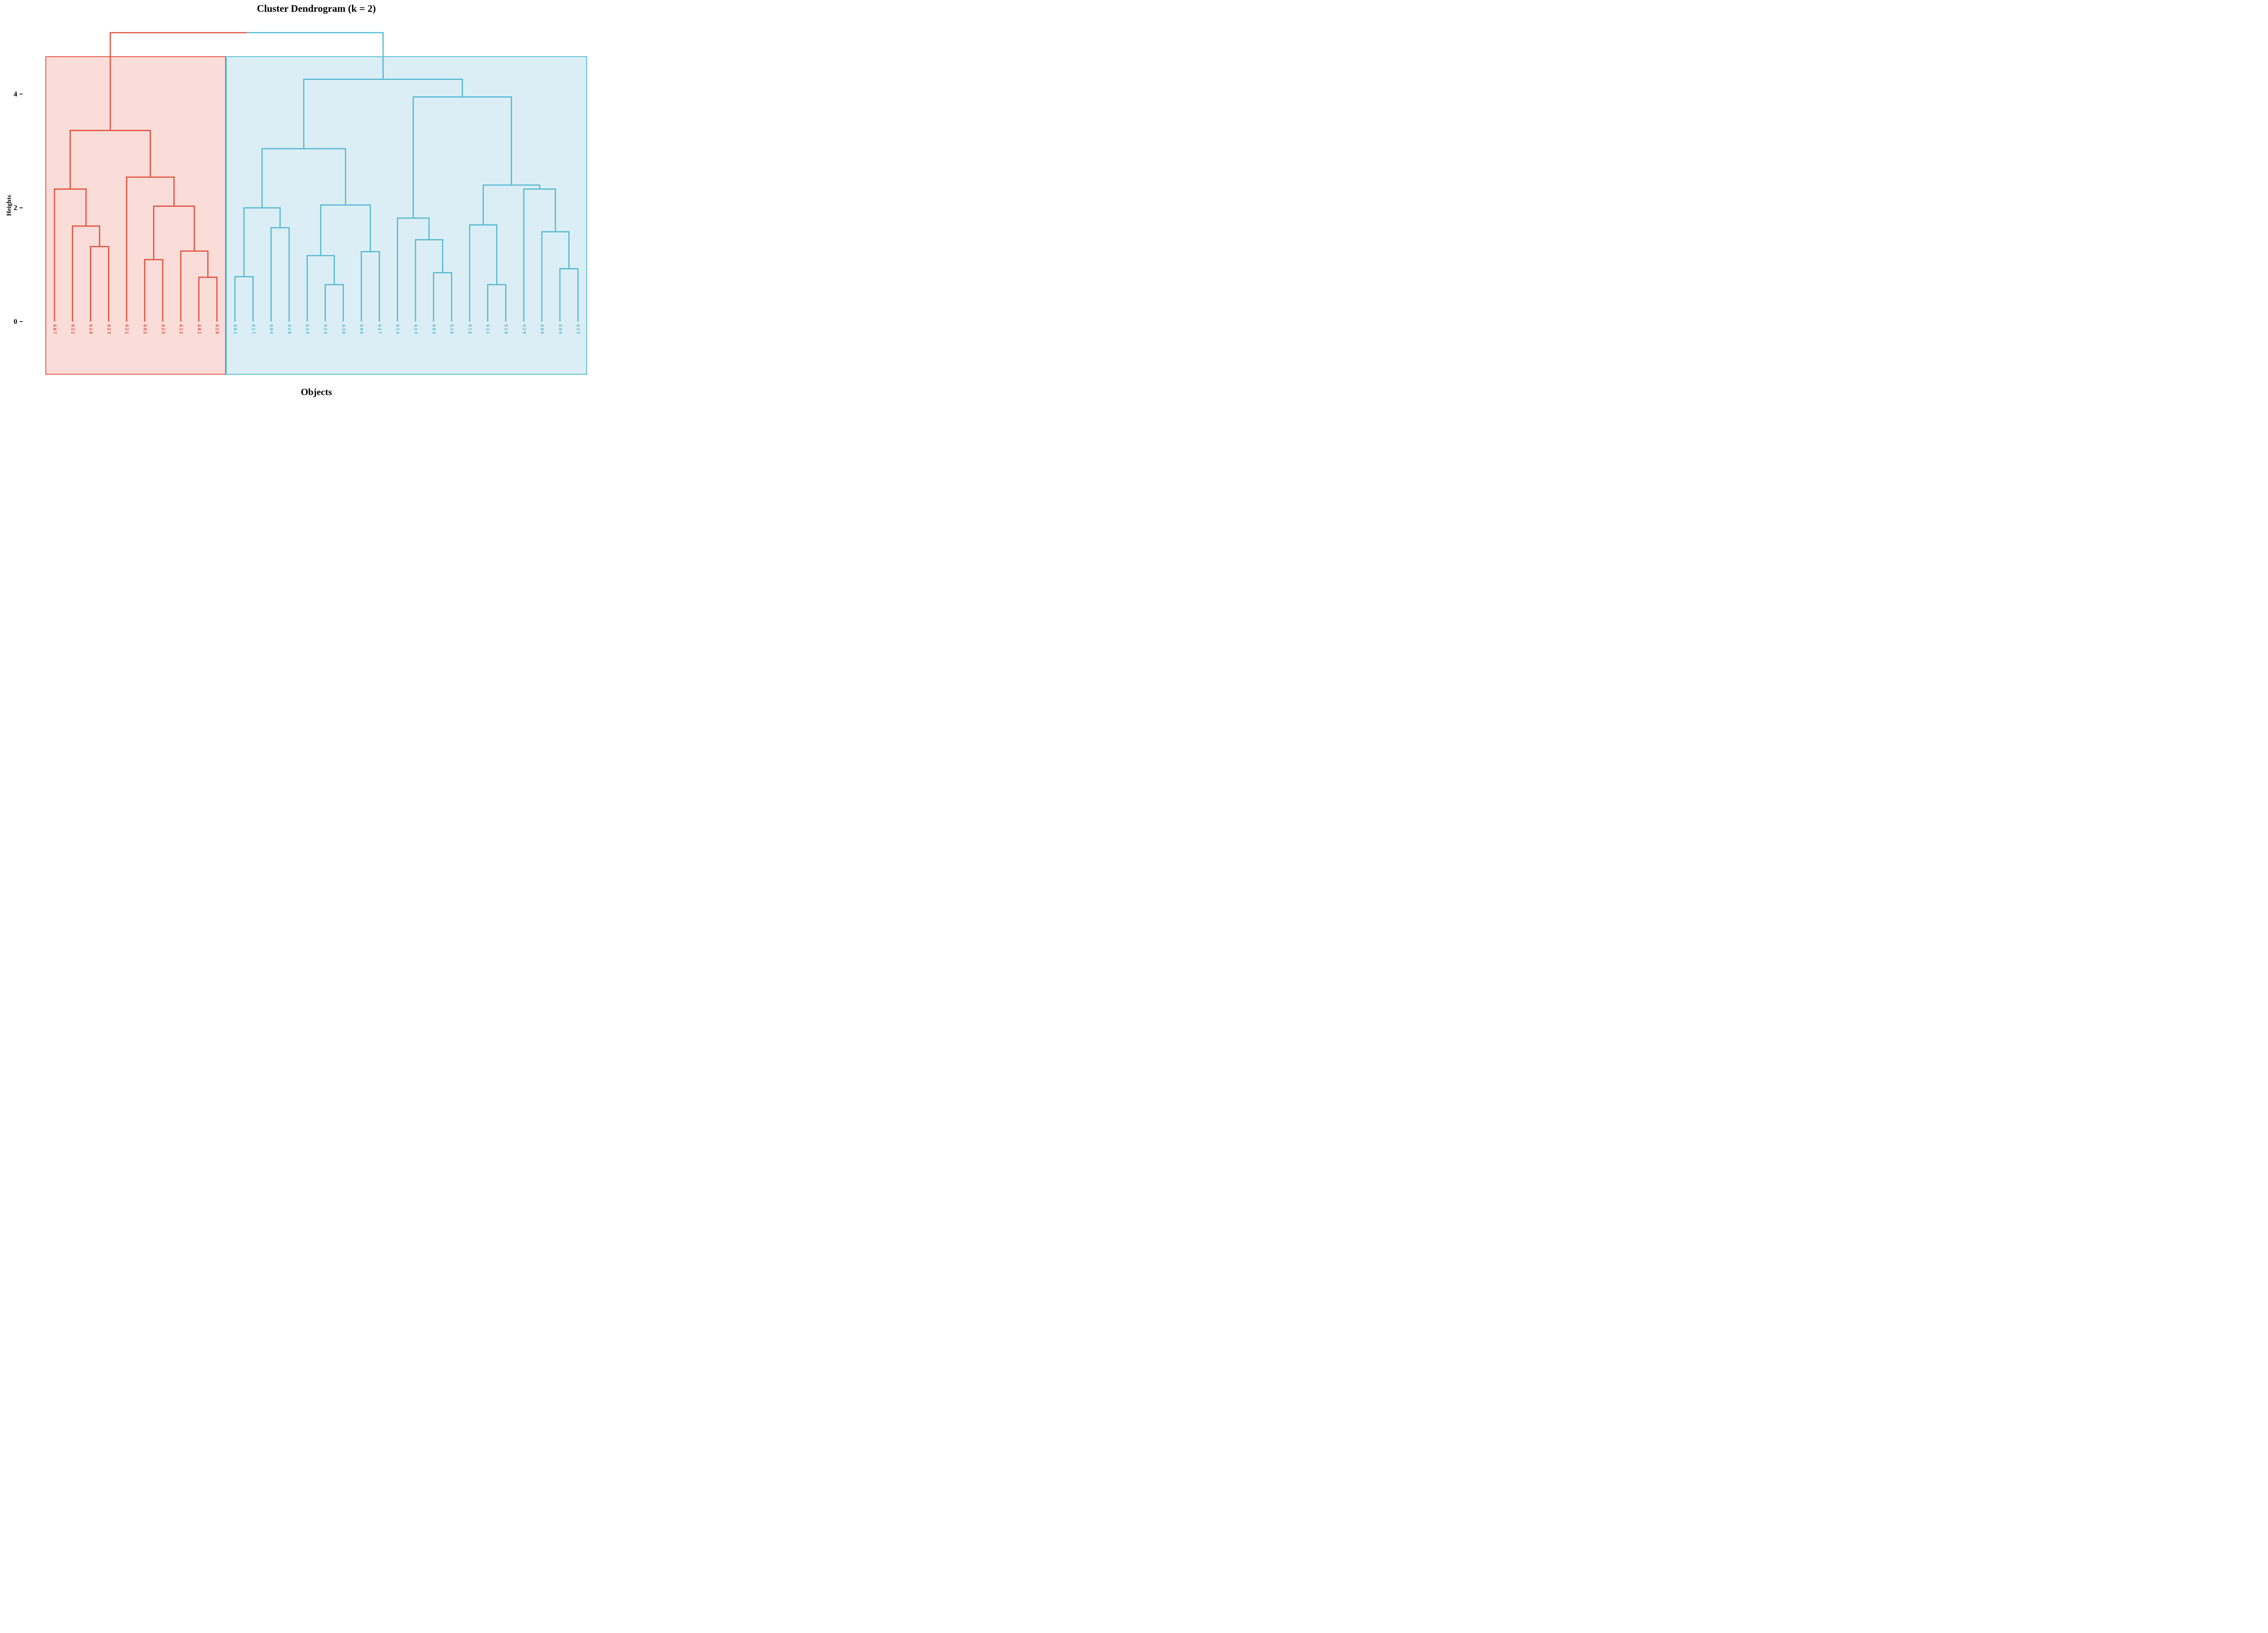 This screenshot has width=2268, height=1633. What do you see at coordinates (315, 55) in the screenshot?
I see `root-link-right` at bounding box center [315, 55].